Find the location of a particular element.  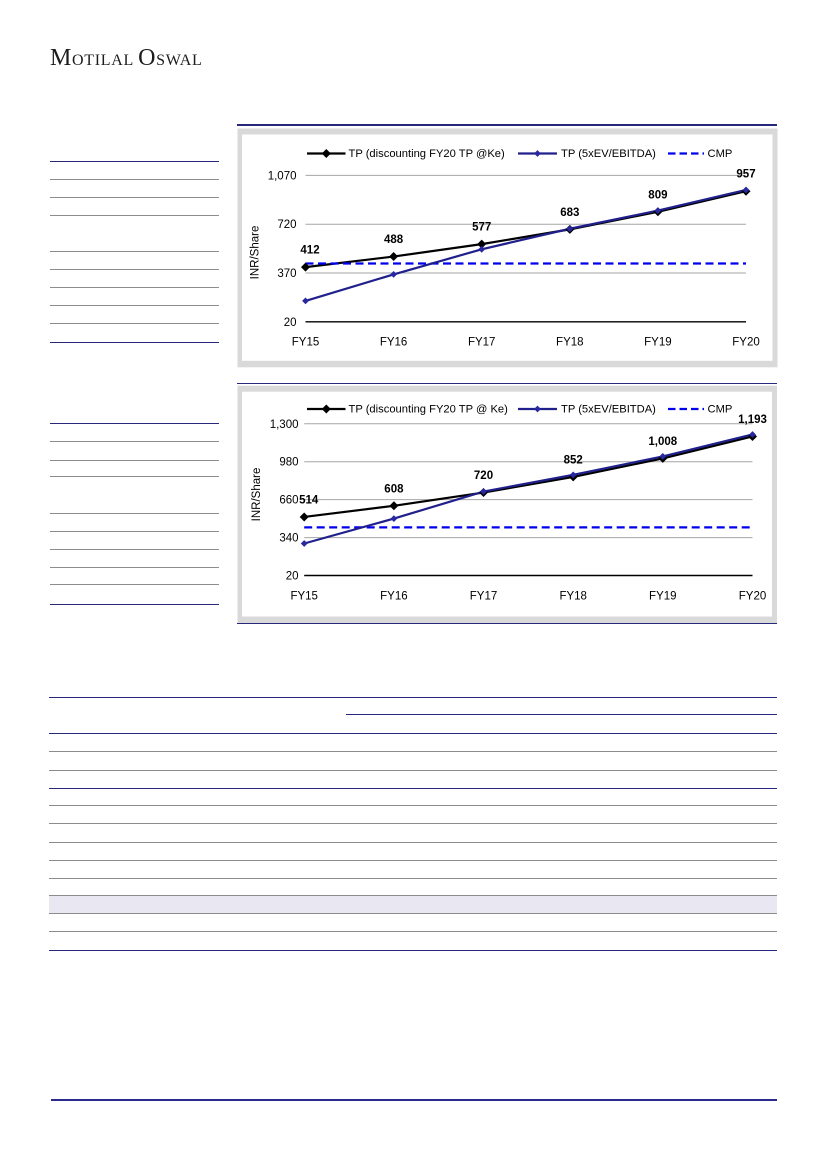

svg-text: 608 is located at coordinates (394, 489).